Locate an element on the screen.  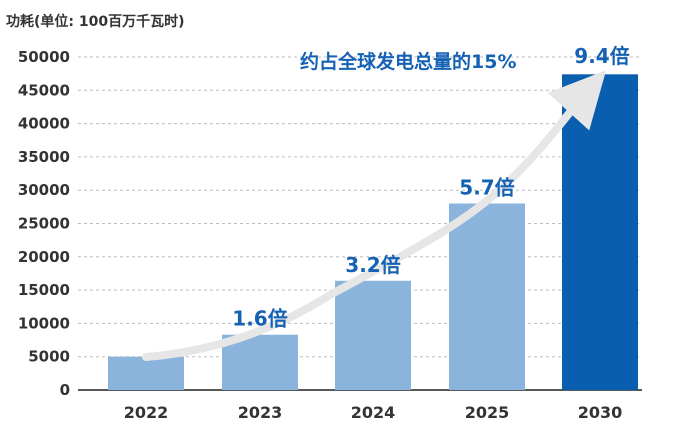
bar-2025 is located at coordinates (487, 296).